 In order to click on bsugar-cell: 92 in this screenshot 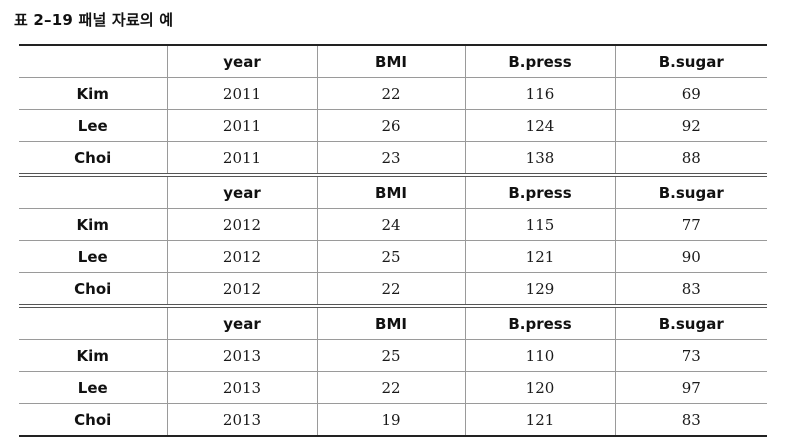, I will do `click(690, 125)`.